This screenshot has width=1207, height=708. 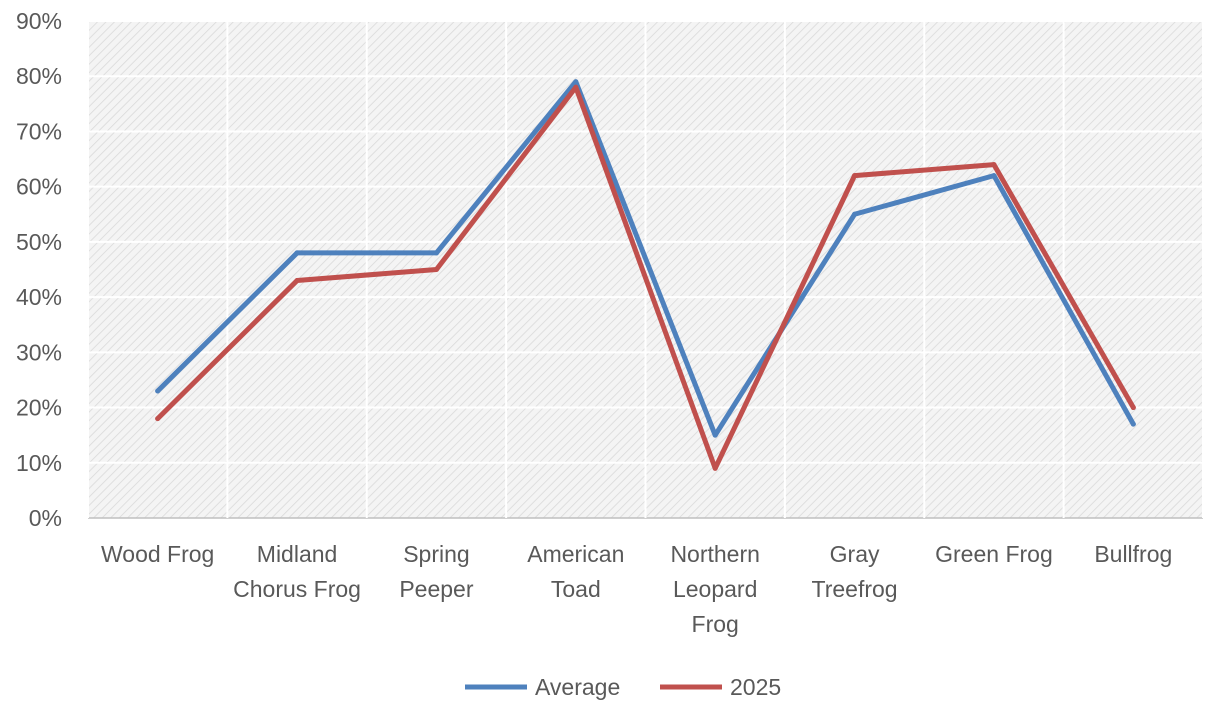 What do you see at coordinates (714, 589) in the screenshot?
I see `x-category-label: Northern Leopard Frog` at bounding box center [714, 589].